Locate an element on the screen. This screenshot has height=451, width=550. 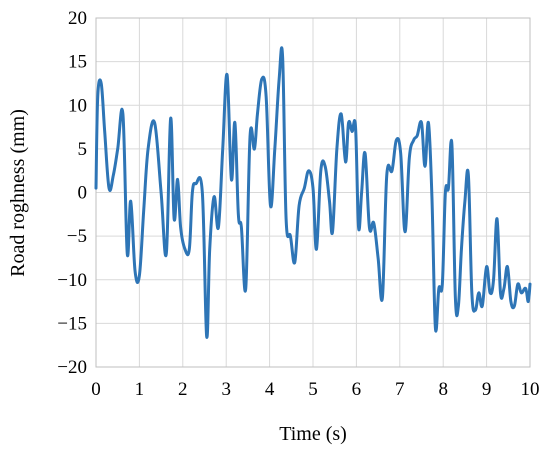
x-tick-label: 3 is located at coordinates (226, 389).